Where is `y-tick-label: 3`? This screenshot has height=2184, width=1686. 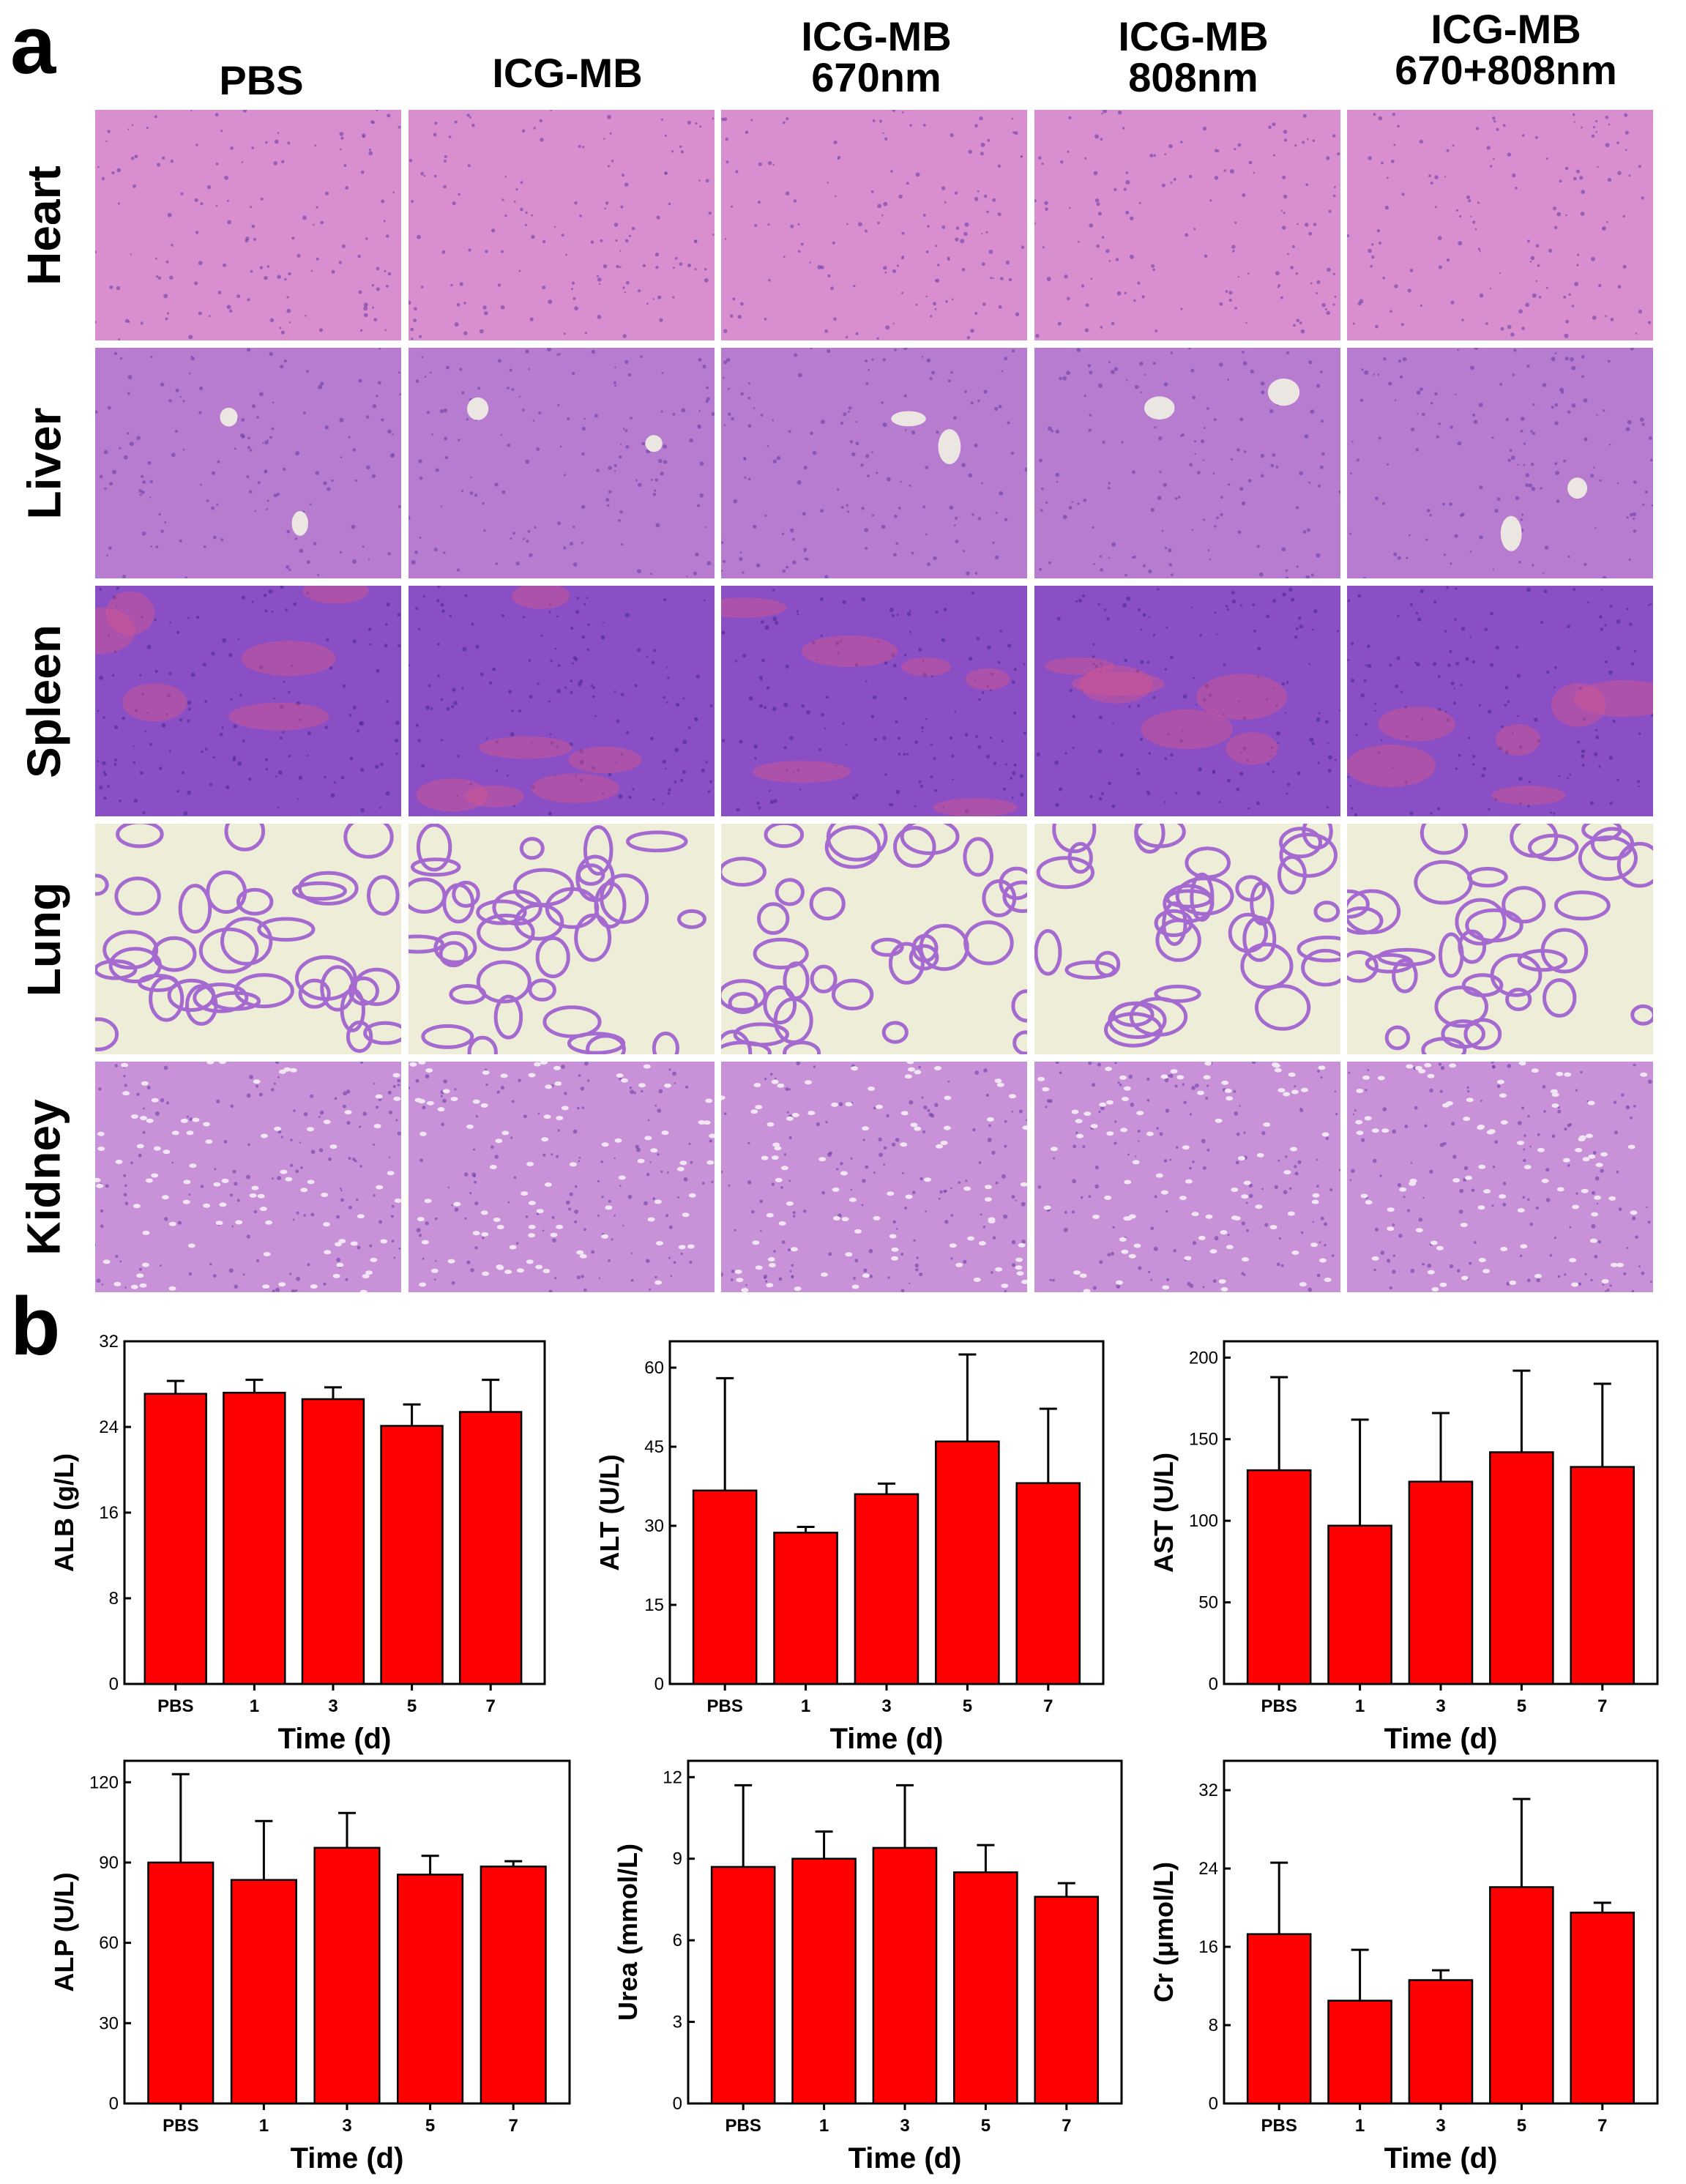 y-tick-label: 3 is located at coordinates (677, 2022).